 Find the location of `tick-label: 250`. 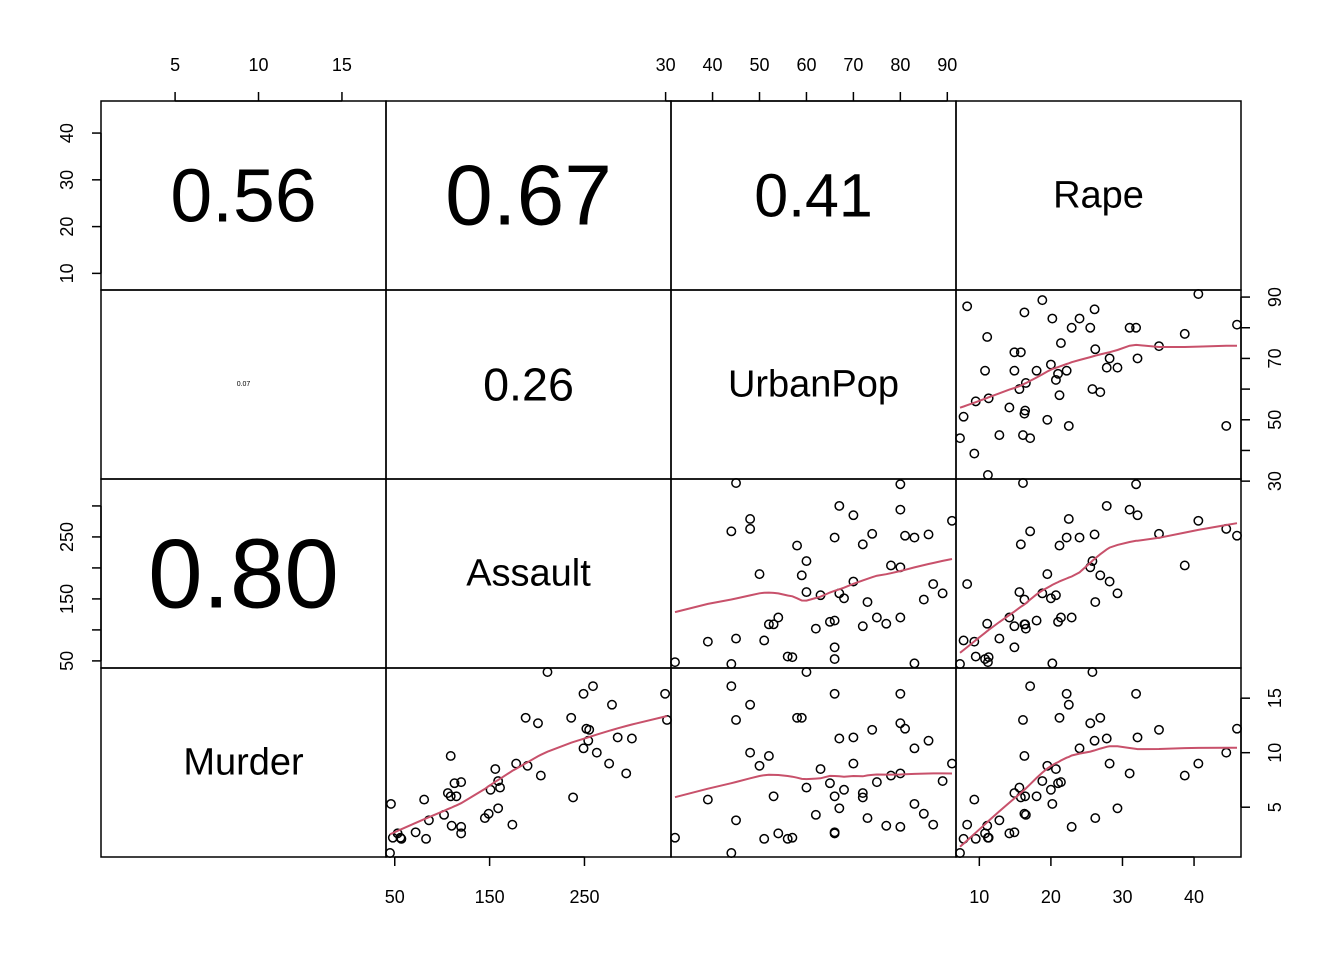

tick-label: 250 is located at coordinates (584, 897).